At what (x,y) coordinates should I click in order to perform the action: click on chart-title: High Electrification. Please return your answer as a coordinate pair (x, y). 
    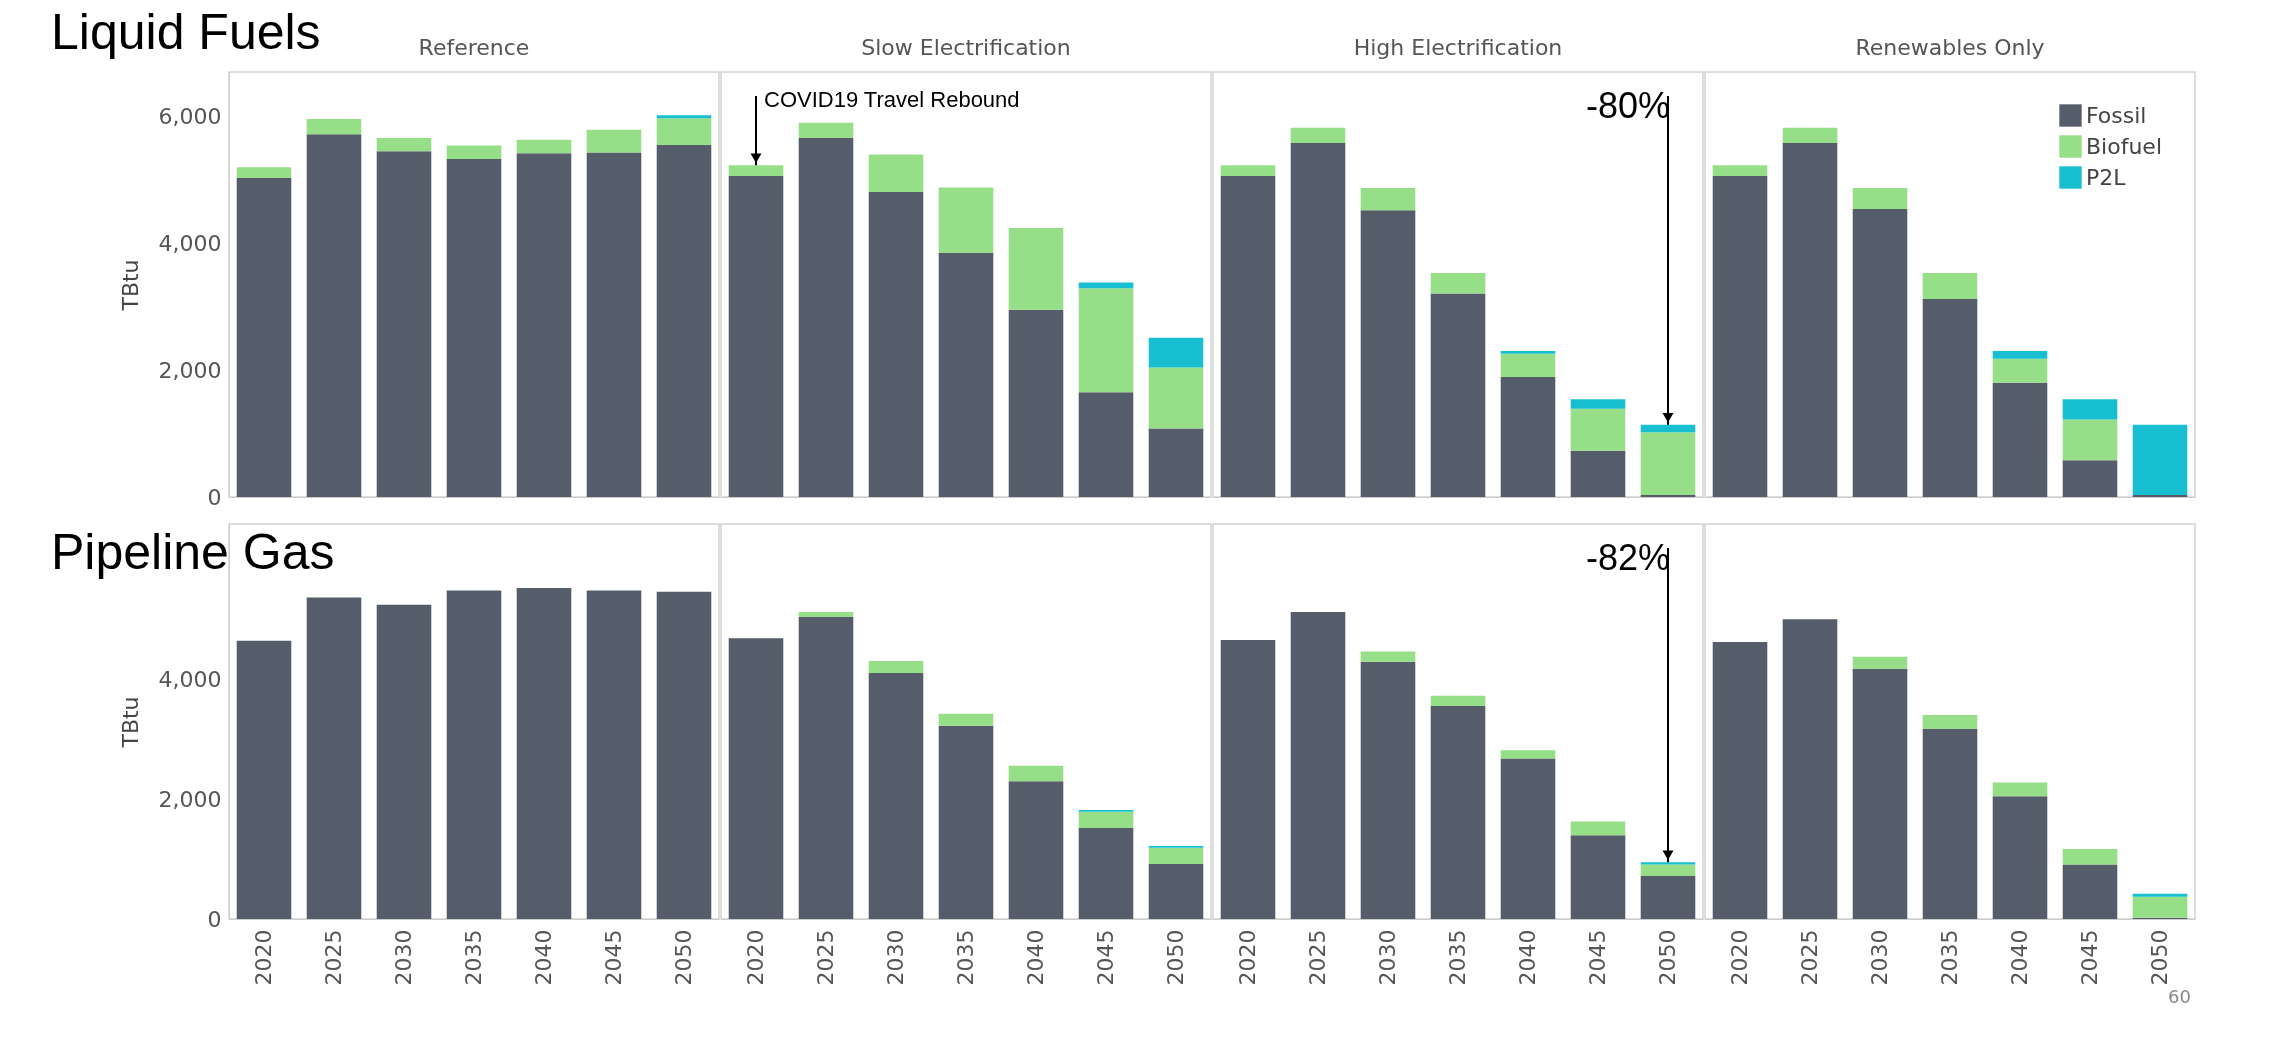
    Looking at the image, I should click on (1458, 47).